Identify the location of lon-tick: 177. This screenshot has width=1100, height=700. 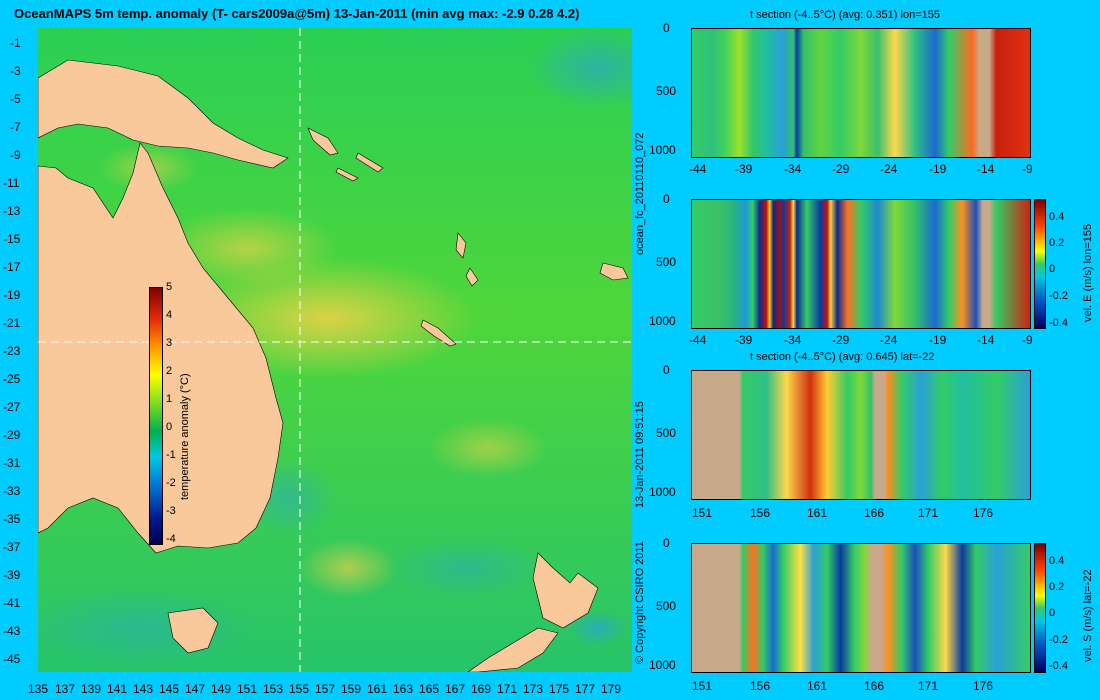
(585, 689).